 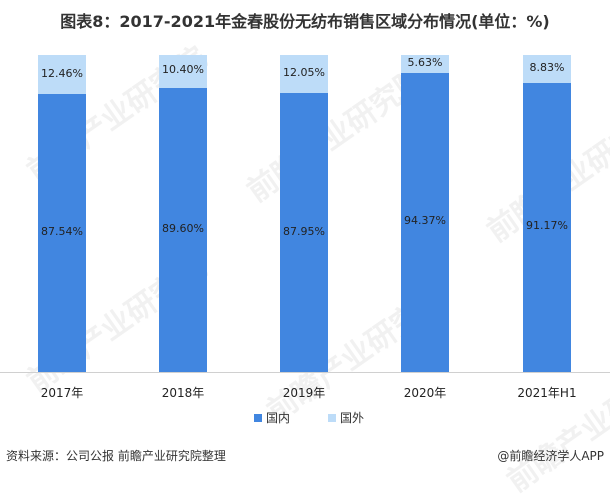 I want to click on bar-segment-overseas: 10.40%, so click(x=183, y=71).